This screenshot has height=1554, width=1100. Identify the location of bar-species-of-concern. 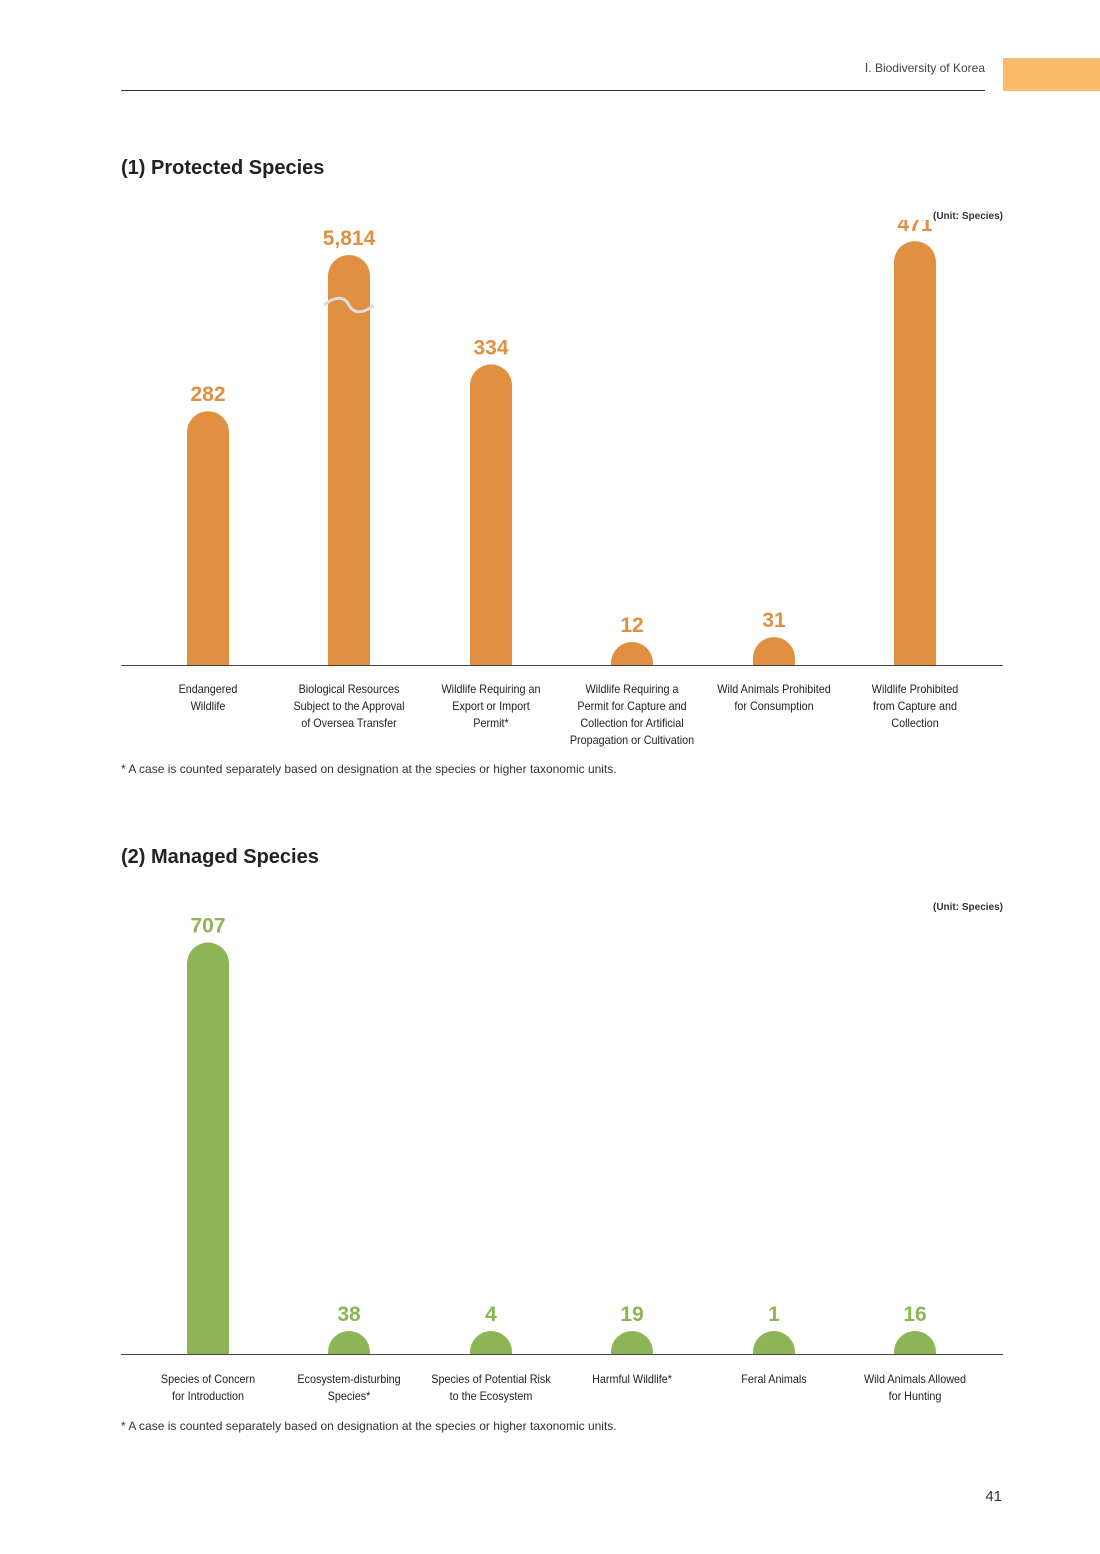
(208, 1148).